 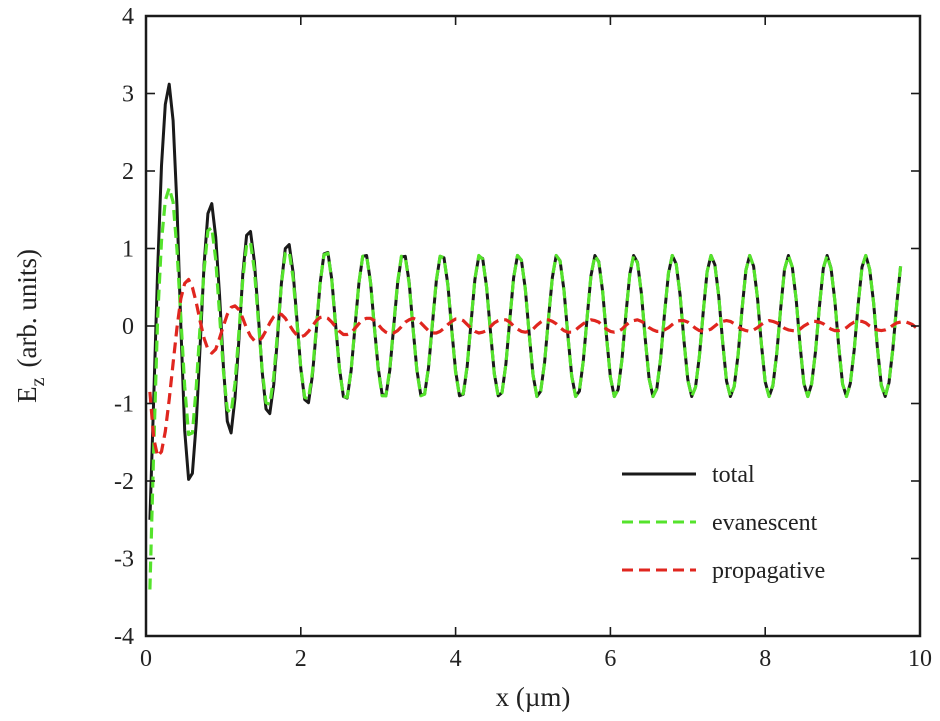 I want to click on legend-label-evanescent: evanescent, so click(x=765, y=523).